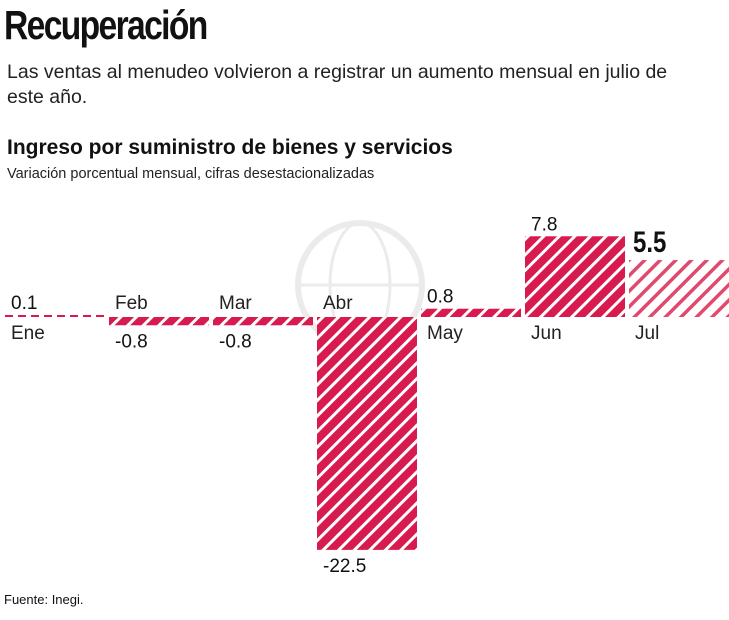 This screenshot has width=729, height=620. Describe the element at coordinates (471, 312) in the screenshot. I see `bar-may` at that location.